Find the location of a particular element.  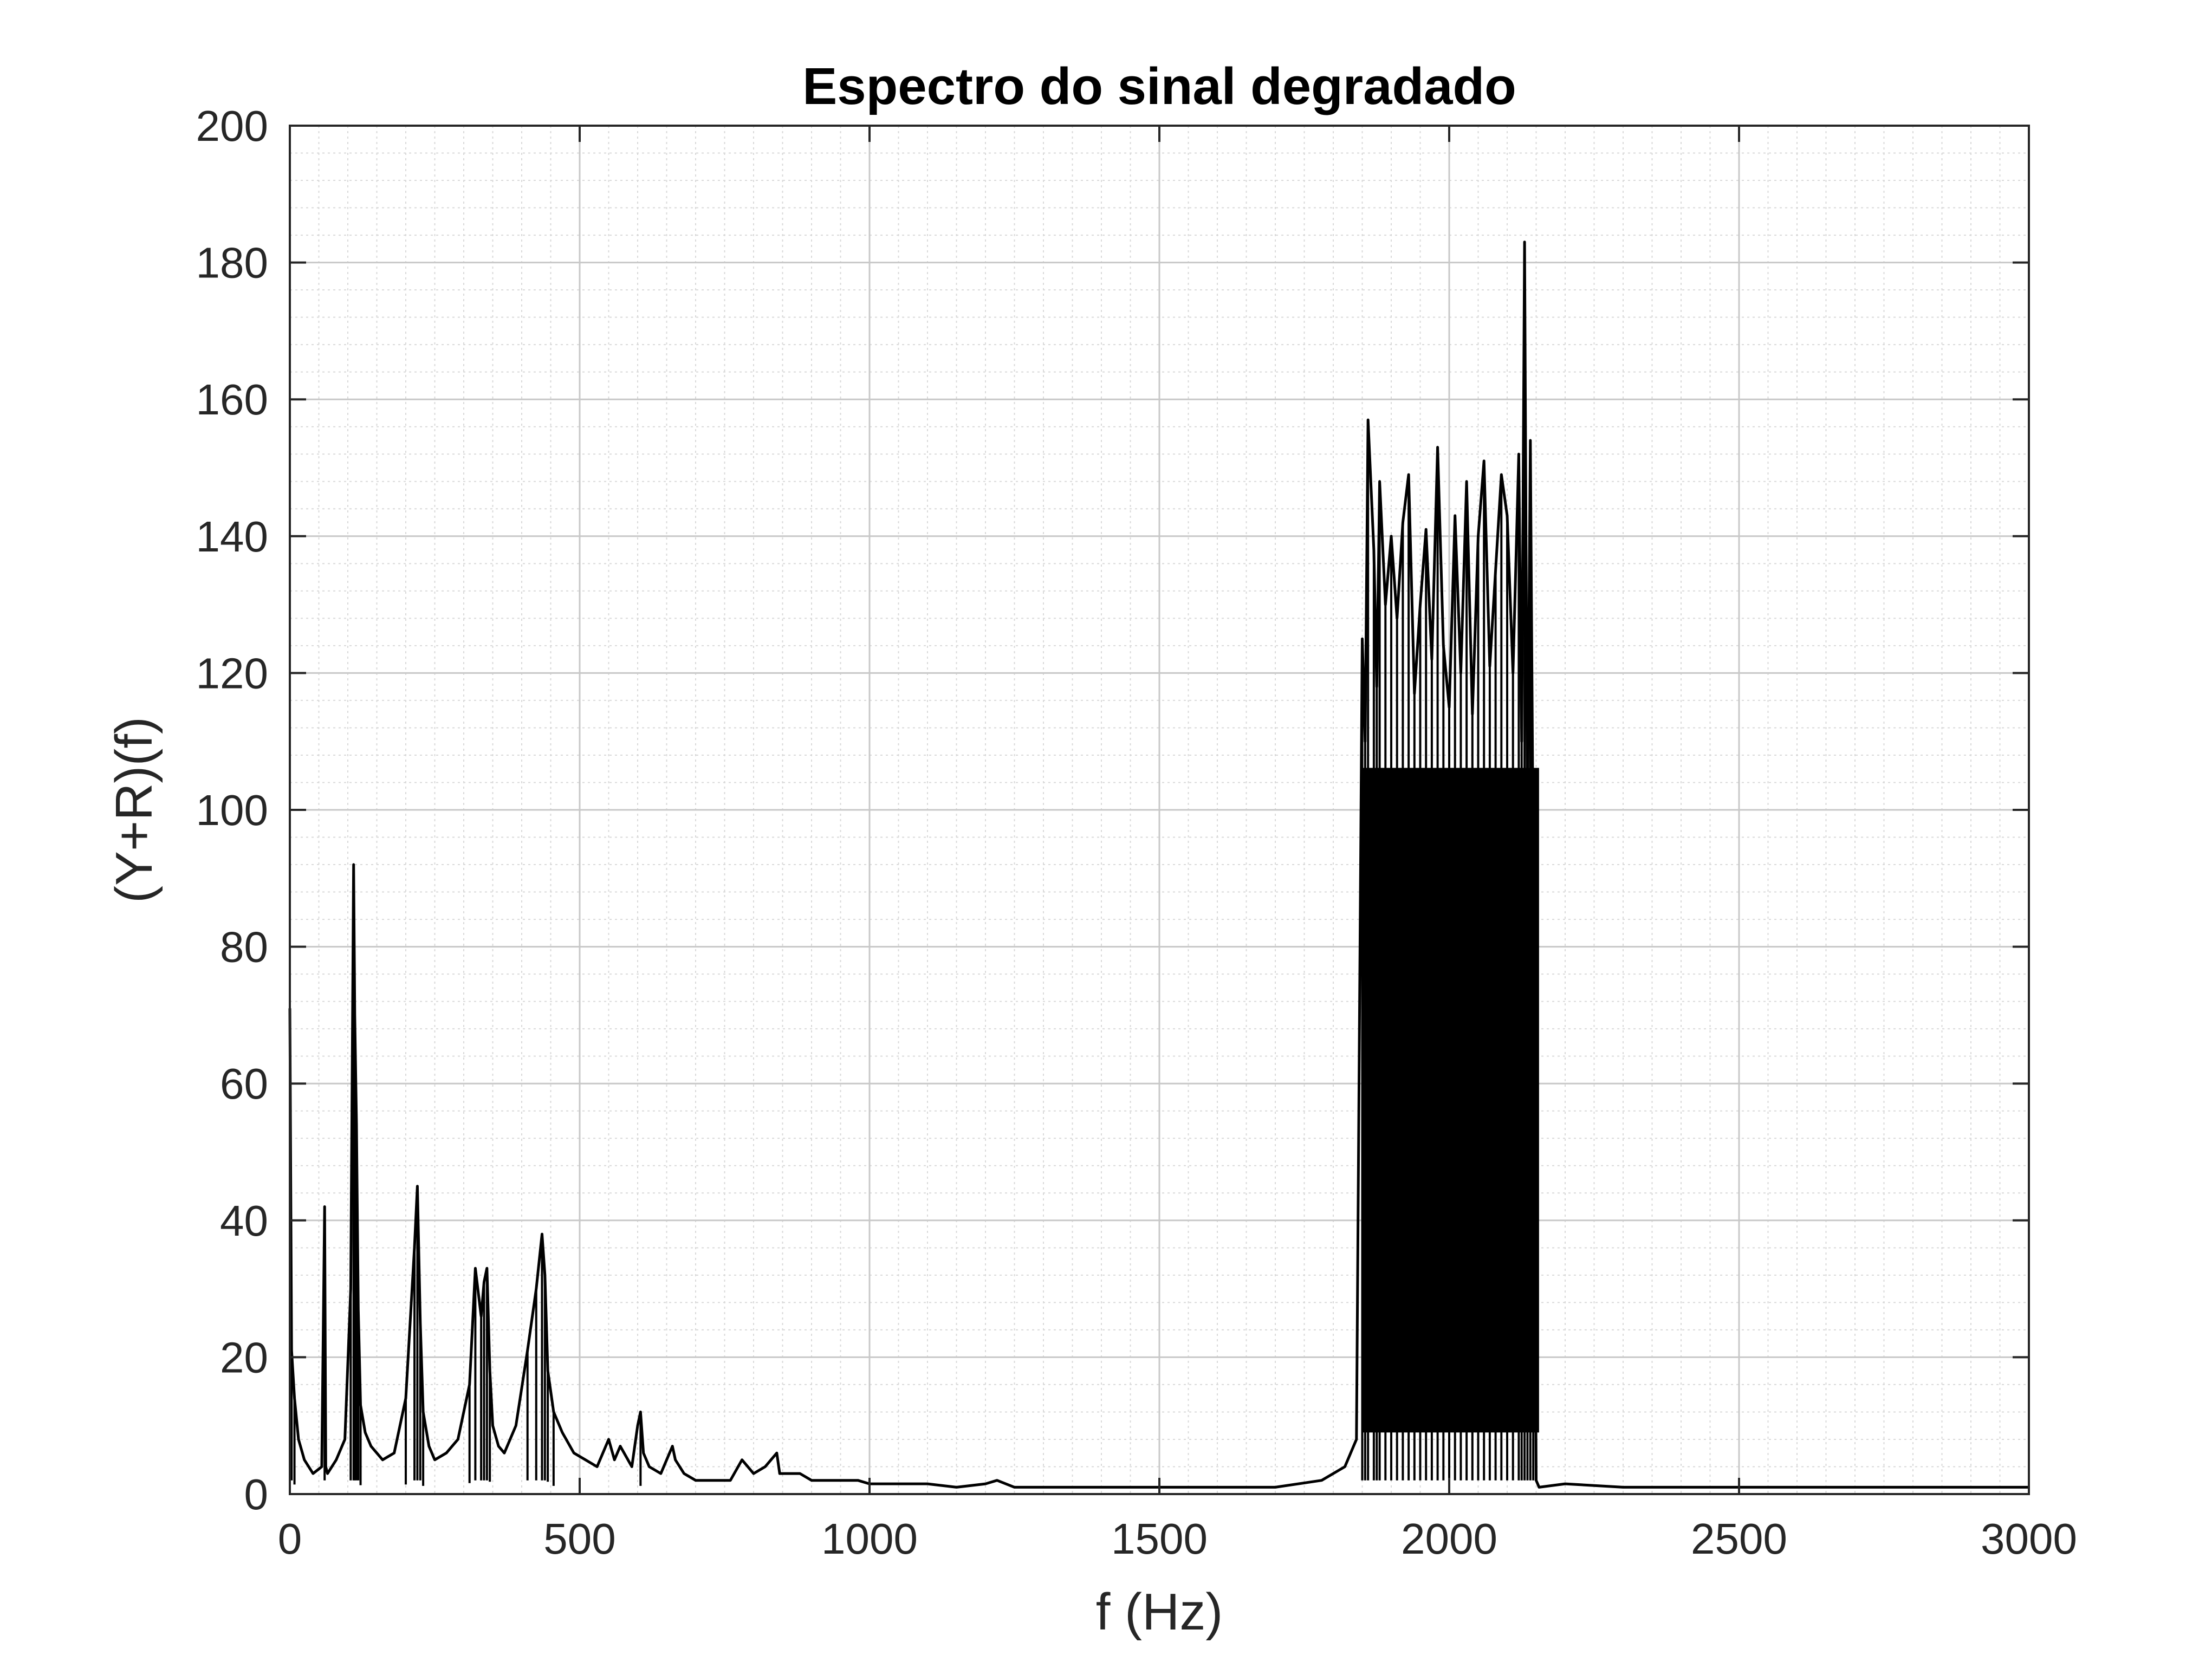

y-tick-label: 60 is located at coordinates (244, 1084).